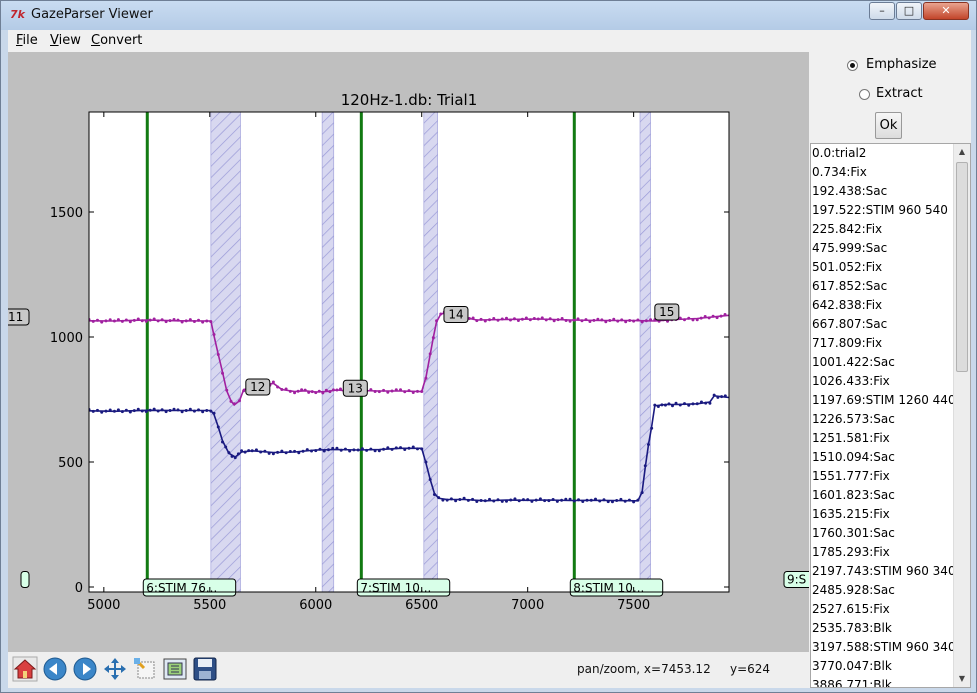 This screenshot has height=693, width=977. Describe the element at coordinates (853, 419) in the screenshot. I see `event-list-item: 1226.573:Sac` at that location.